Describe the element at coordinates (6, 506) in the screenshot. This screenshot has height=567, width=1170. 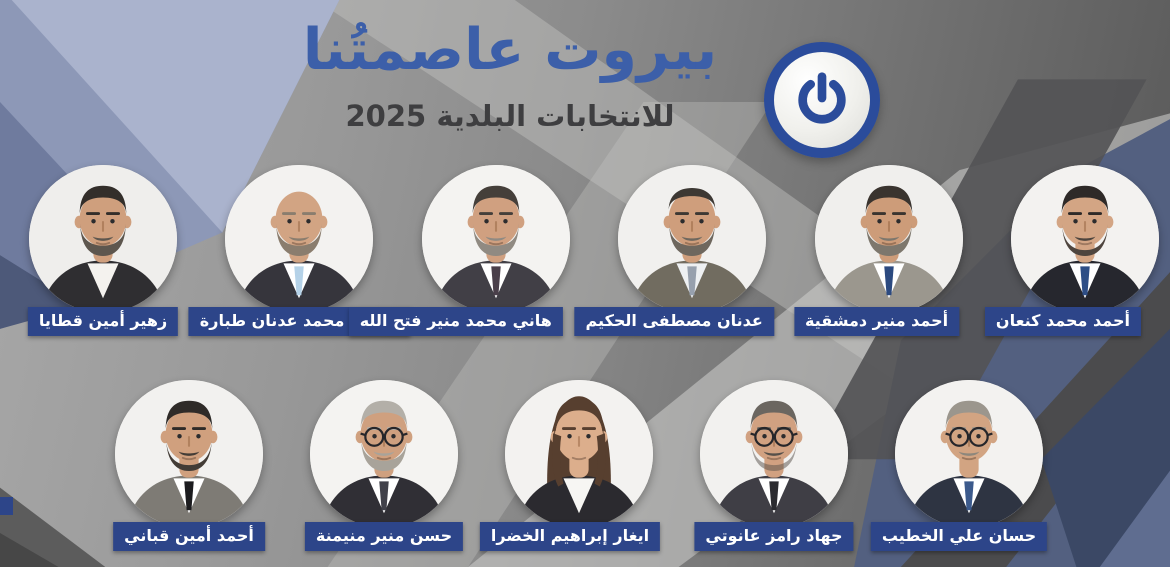
I see `label-fragment` at that location.